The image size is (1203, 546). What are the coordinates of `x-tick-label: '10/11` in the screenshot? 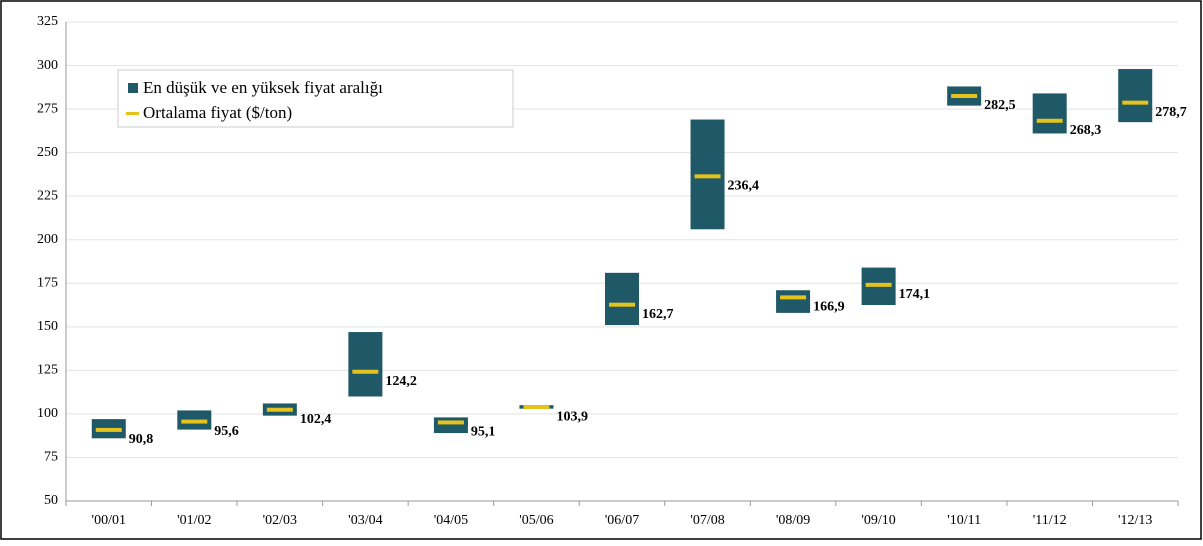 It's located at (964, 520).